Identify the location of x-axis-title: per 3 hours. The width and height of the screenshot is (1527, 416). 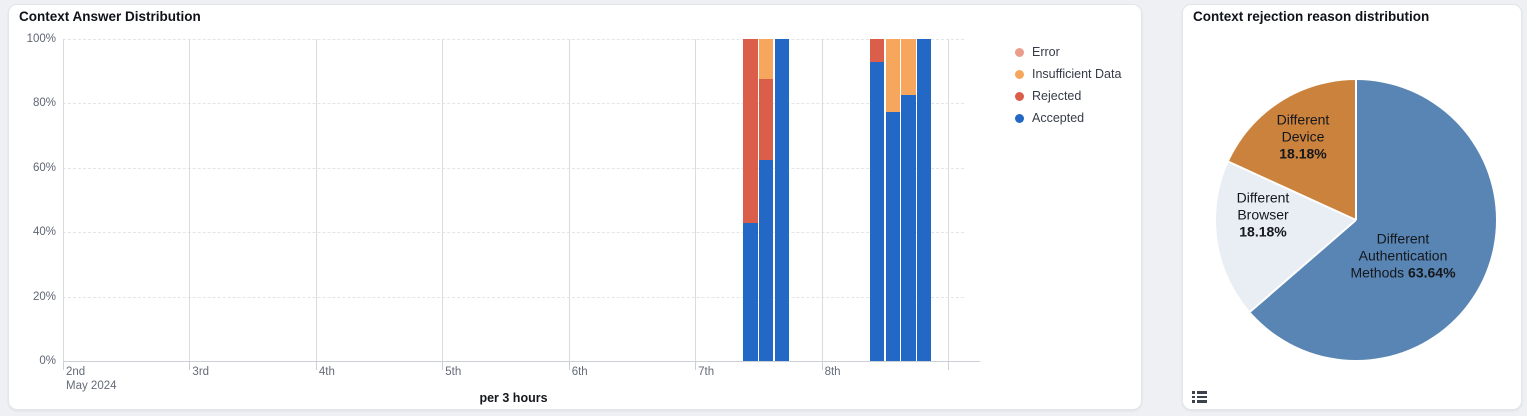
(513, 398).